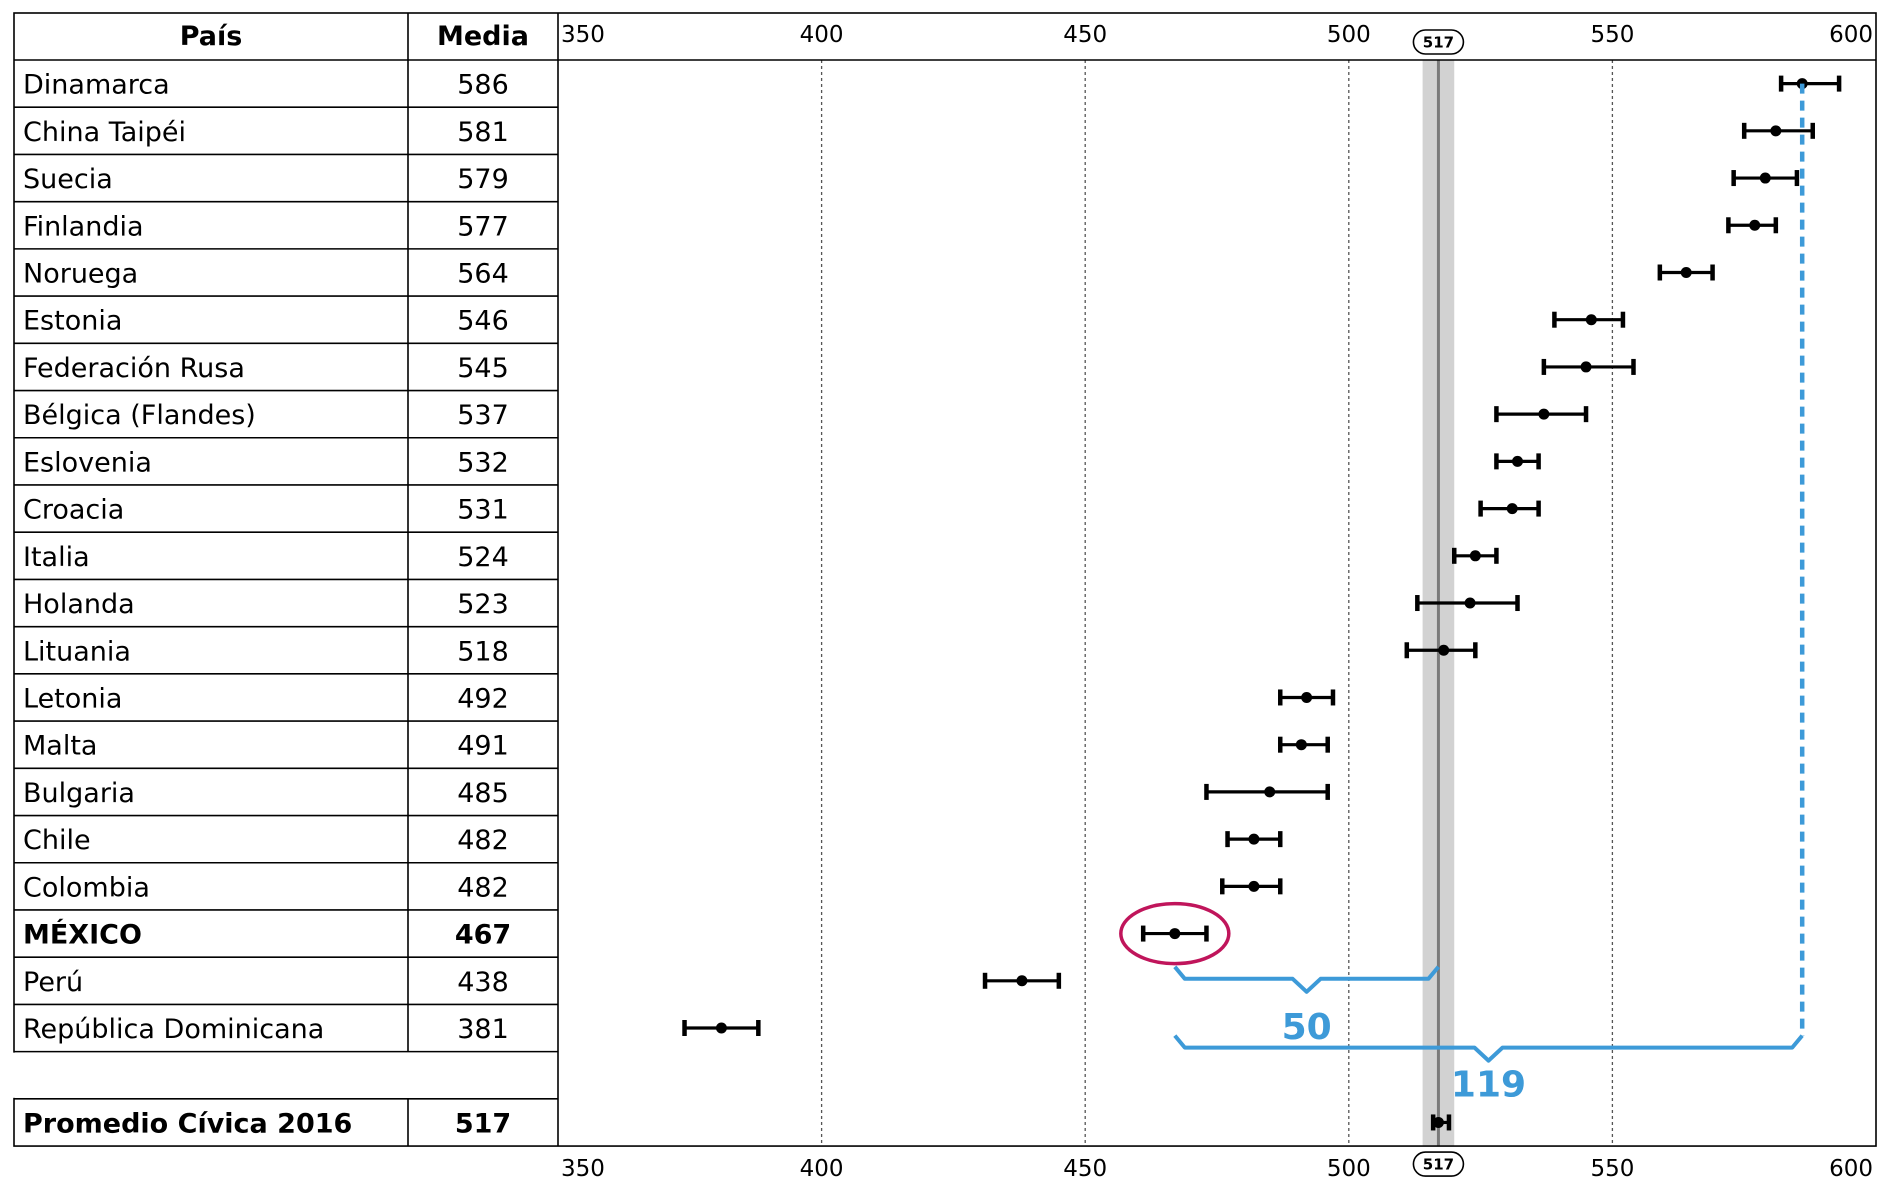 The height and width of the screenshot is (1181, 1879). I want to click on mean-label: 524, so click(483, 557).